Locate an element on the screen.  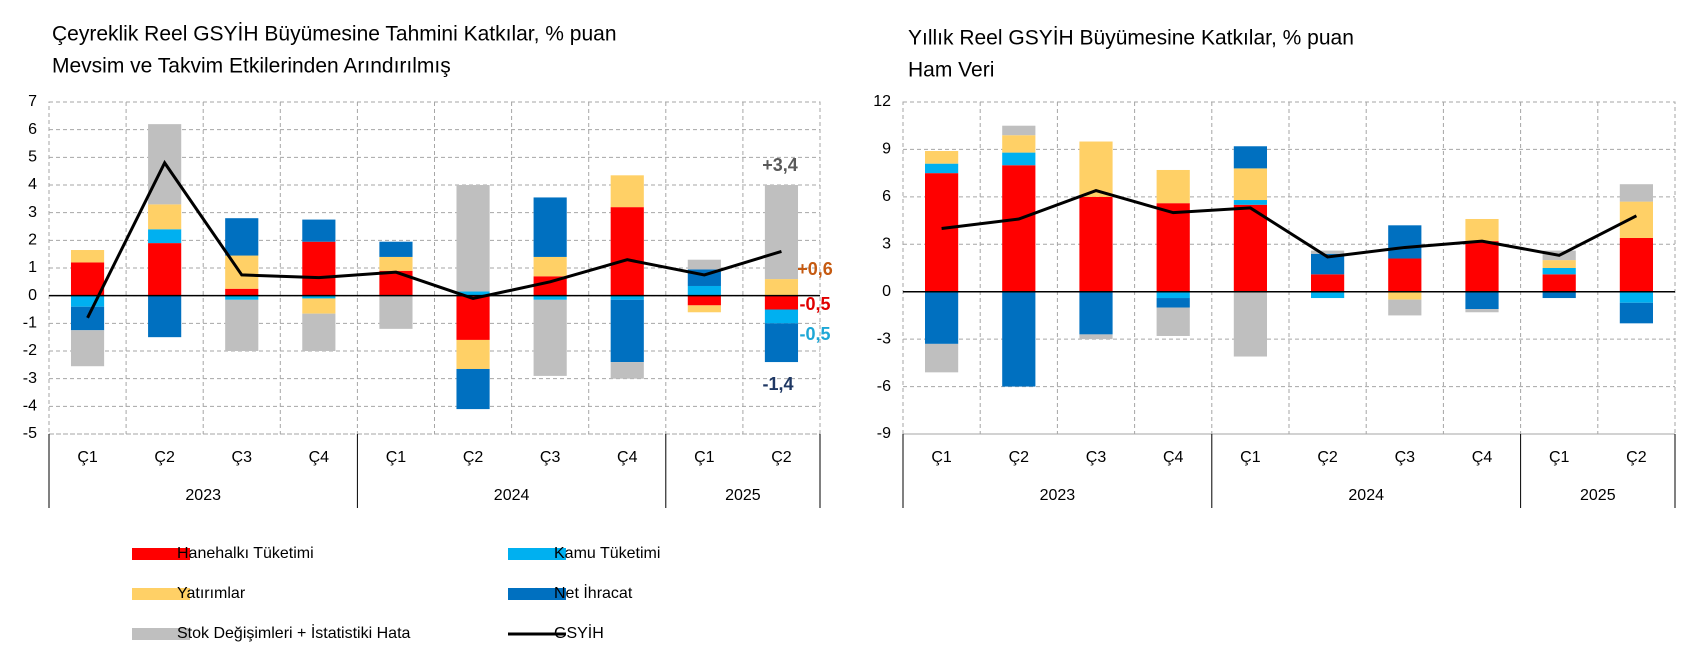
y-tick-label: 5 is located at coordinates (32, 157).